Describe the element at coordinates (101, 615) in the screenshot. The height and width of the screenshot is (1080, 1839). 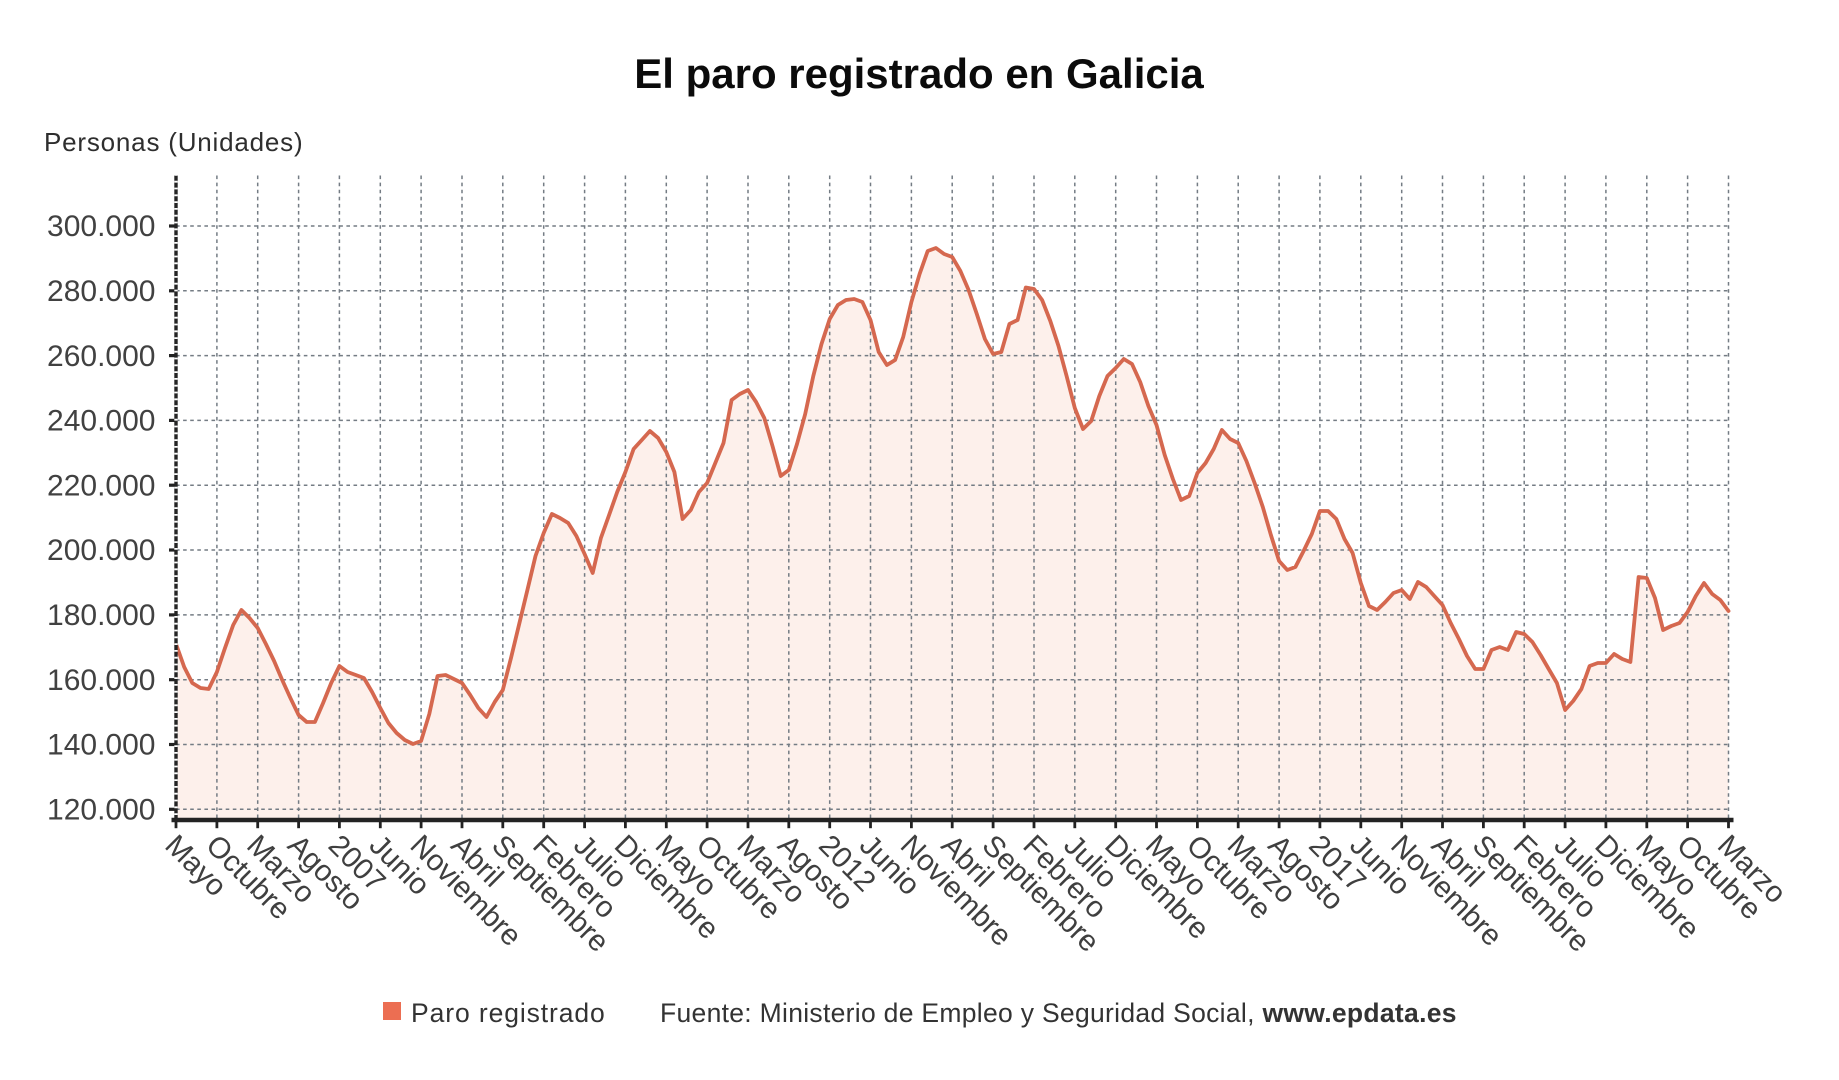
I see `svg-text: 180.000` at that location.